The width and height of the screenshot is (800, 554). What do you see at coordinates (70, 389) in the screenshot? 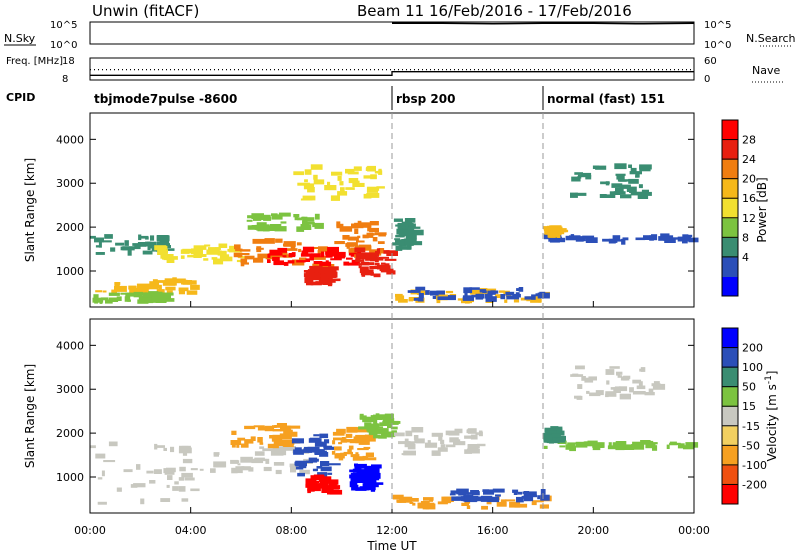
I see `velocity-y-tick-label-2: 3000` at bounding box center [70, 389].